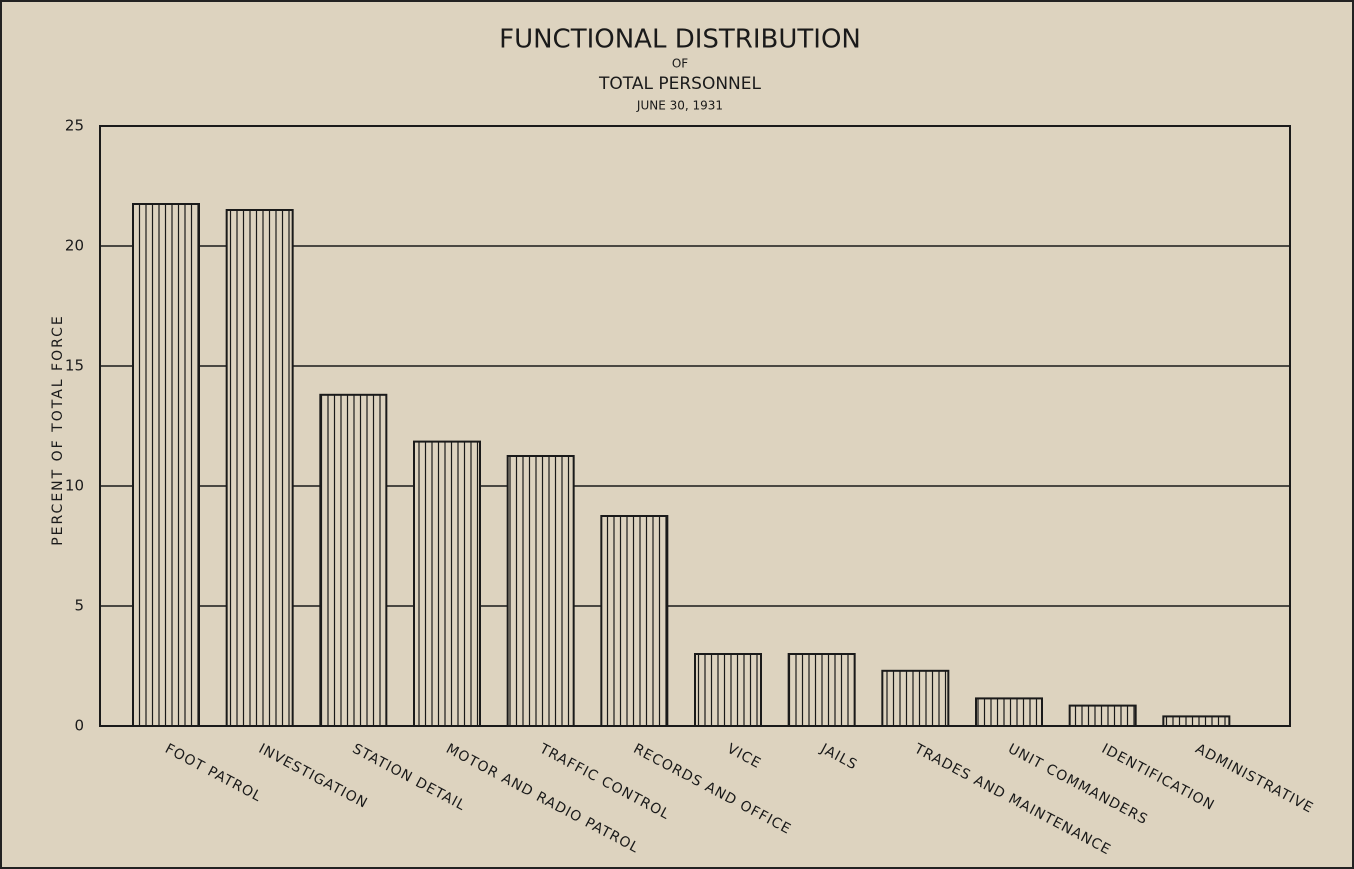  I want to click on chart-title: FUNCTIONAL DISTRIBUTION, so click(680, 40).